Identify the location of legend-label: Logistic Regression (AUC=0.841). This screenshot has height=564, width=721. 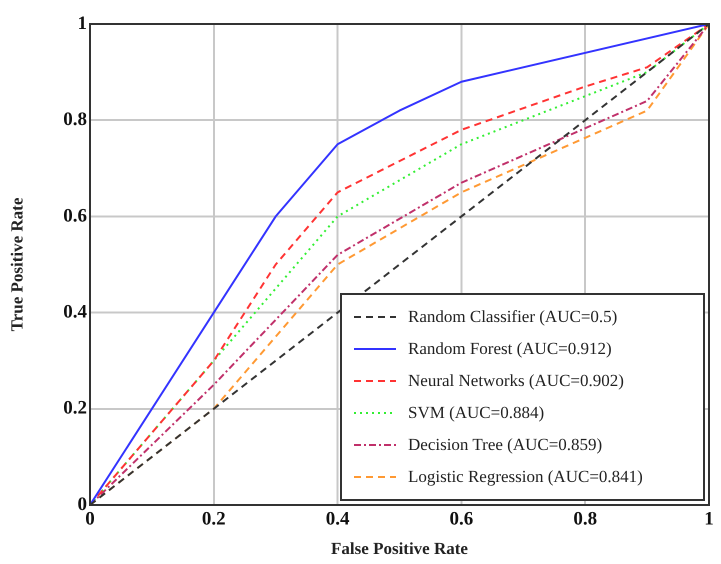
(525, 477).